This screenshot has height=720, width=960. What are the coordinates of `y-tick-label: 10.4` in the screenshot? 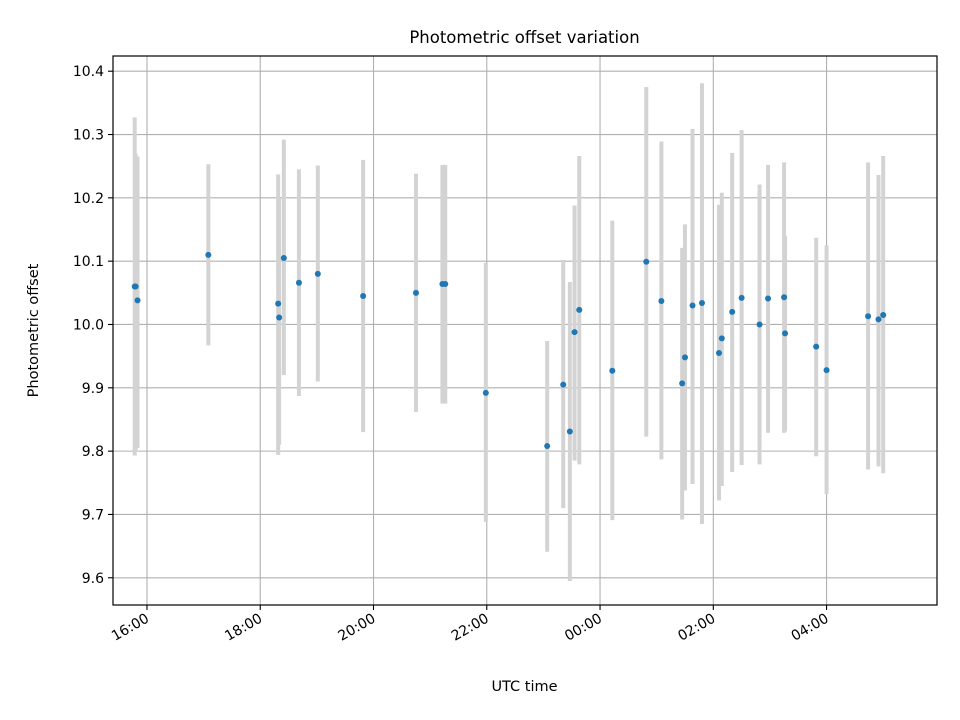 It's located at (88, 72).